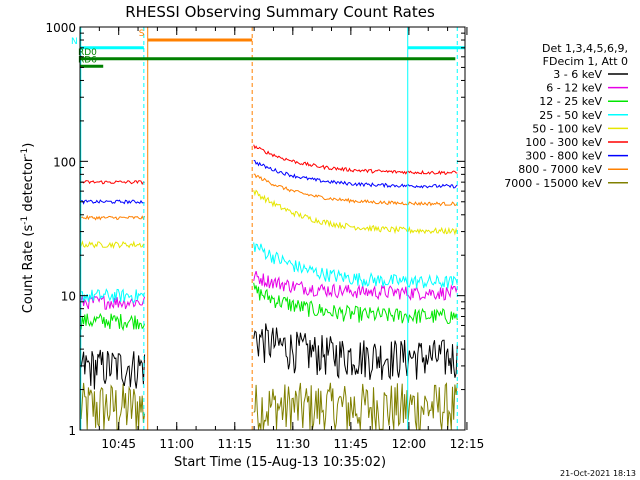 This screenshot has width=640, height=480. What do you see at coordinates (280, 462) in the screenshot?
I see `x-axis-label: Start Time (15-Aug-13 10:35:02)` at bounding box center [280, 462].